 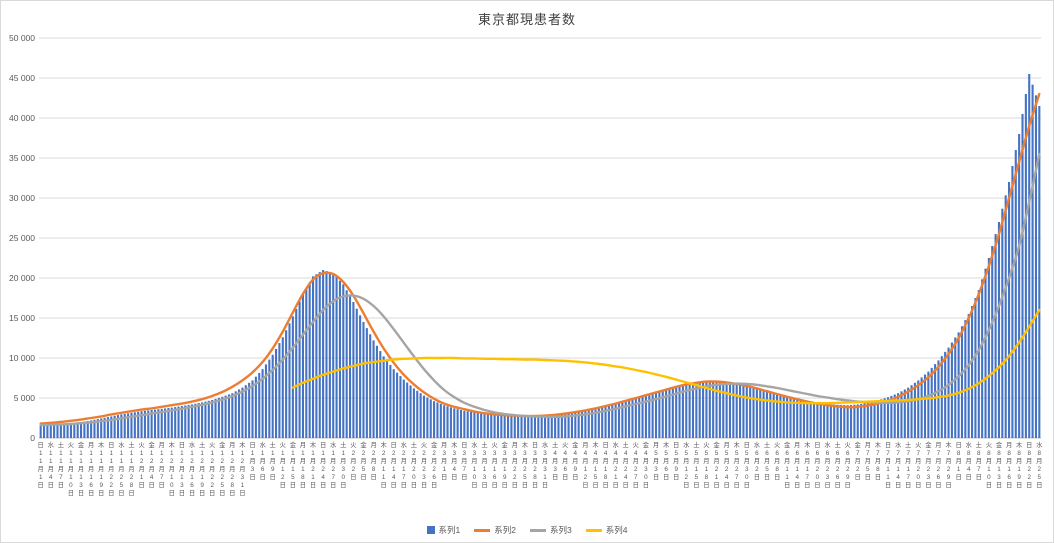 I want to click on legend-item-2: 系列2, so click(x=495, y=530).